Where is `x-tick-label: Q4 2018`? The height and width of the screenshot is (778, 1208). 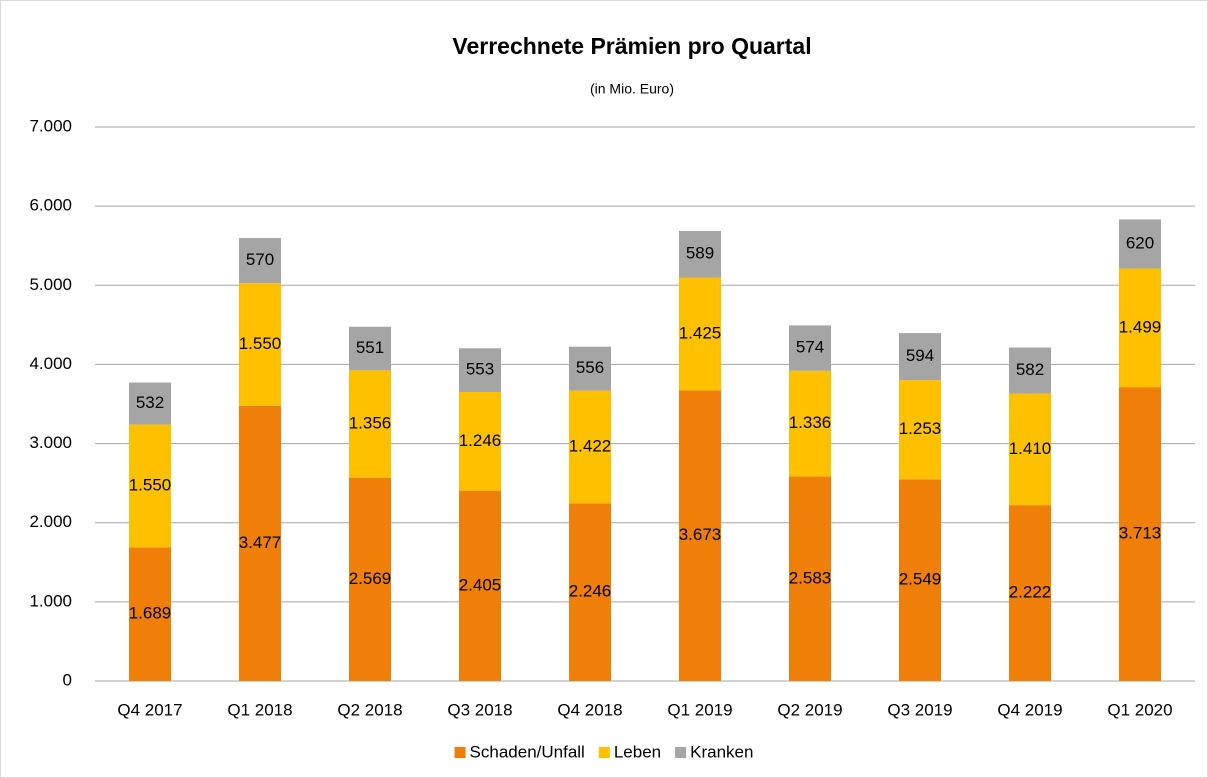 x-tick-label: Q4 2018 is located at coordinates (589, 709).